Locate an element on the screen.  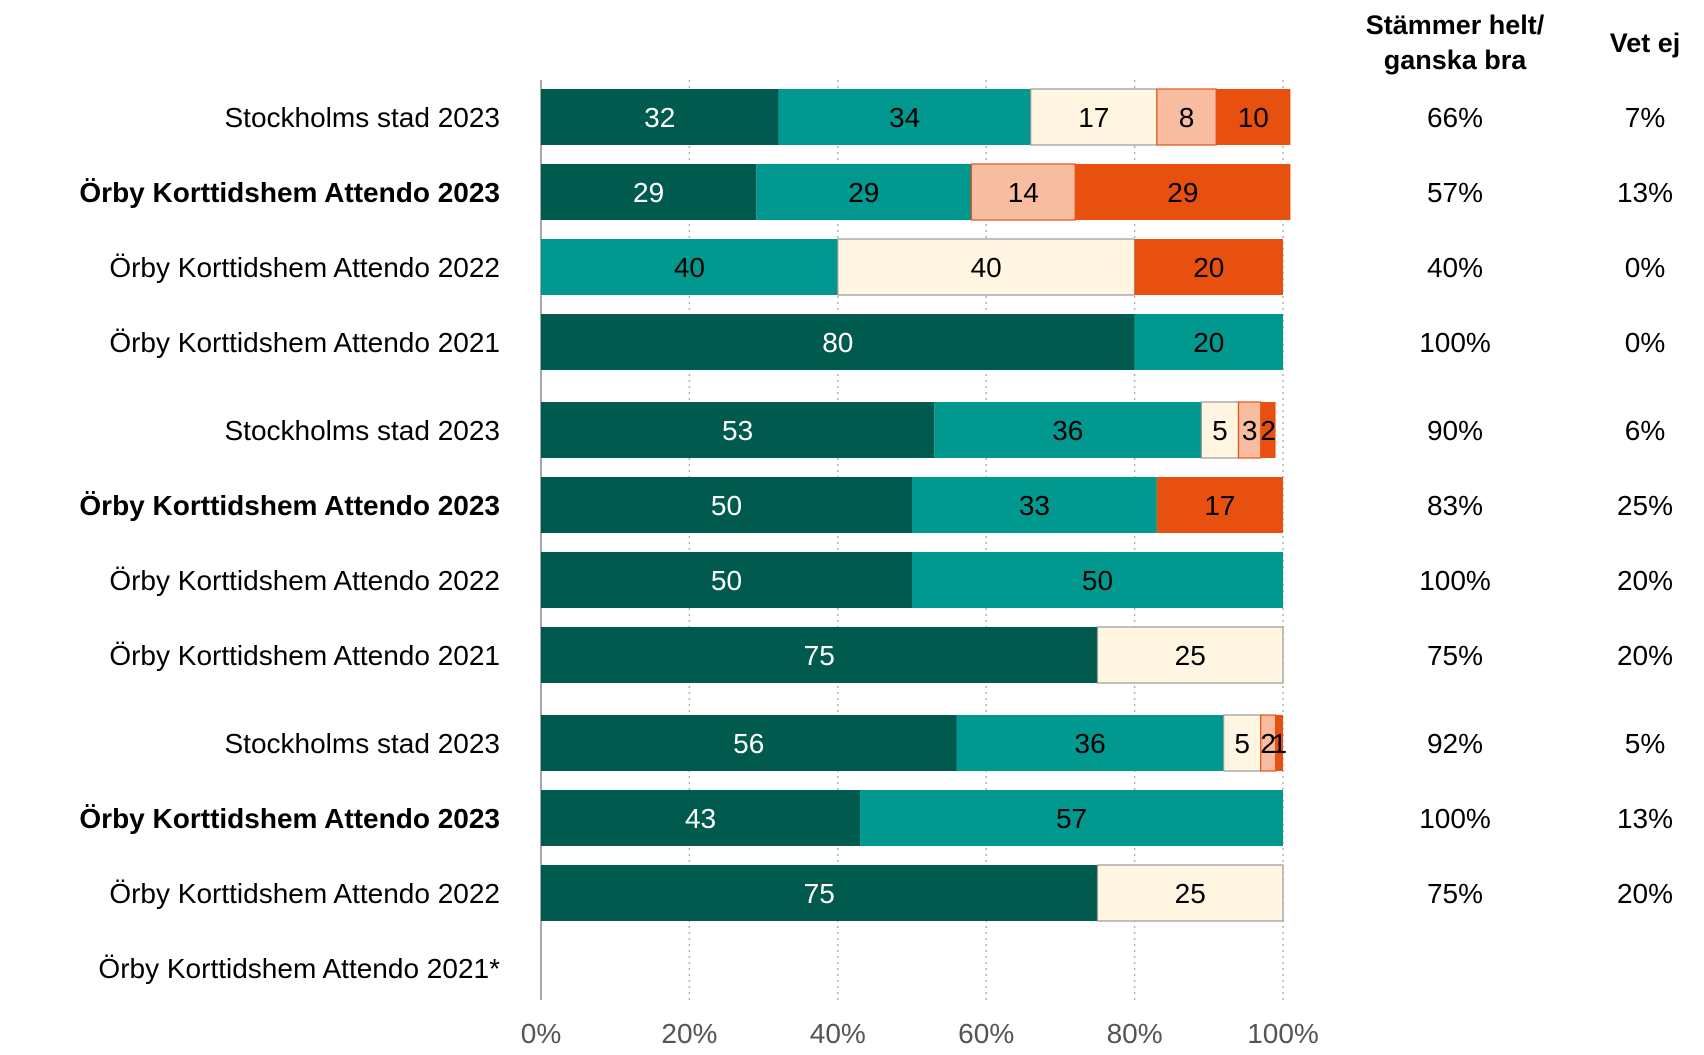
data-label: 20 is located at coordinates (1208, 267).